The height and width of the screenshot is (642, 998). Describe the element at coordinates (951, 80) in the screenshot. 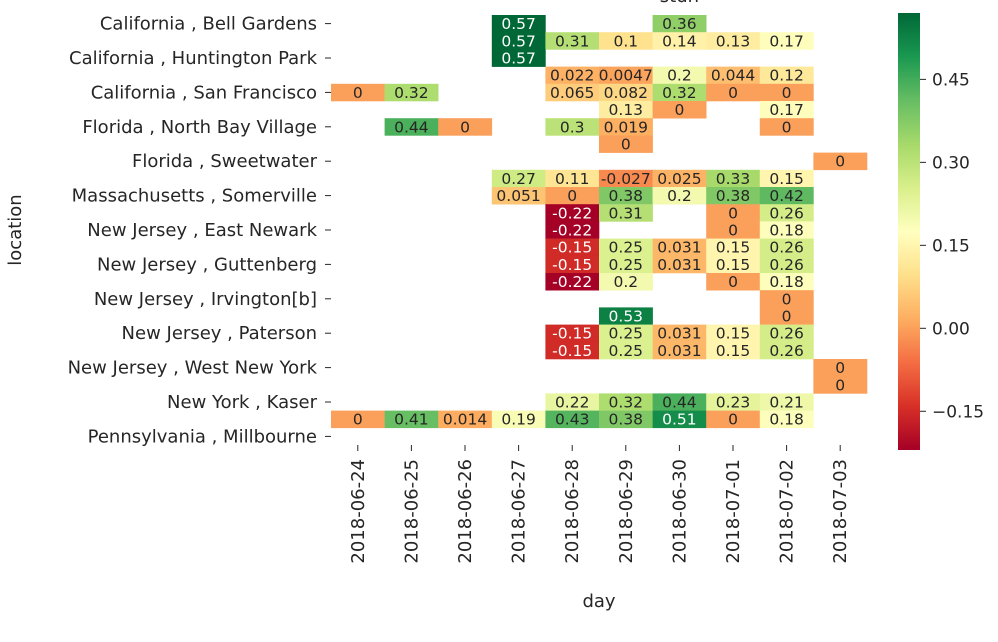

I see `colorbar-tick-label: 0.45` at that location.